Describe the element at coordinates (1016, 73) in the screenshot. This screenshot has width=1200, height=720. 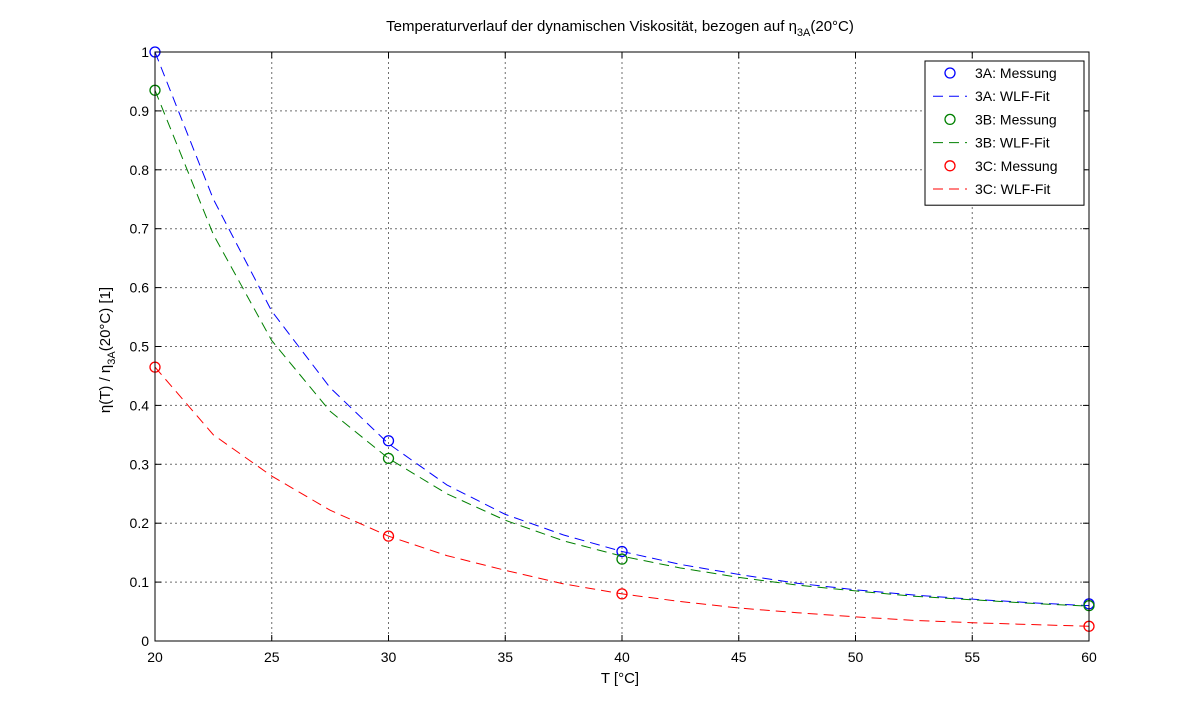
I see `legend-label: 3A: Messung` at that location.